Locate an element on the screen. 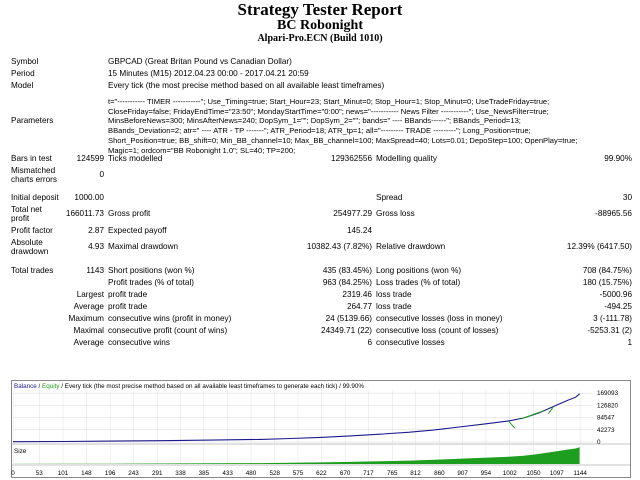 The width and height of the screenshot is (640, 480). x-tick-label: 1050 is located at coordinates (534, 473).